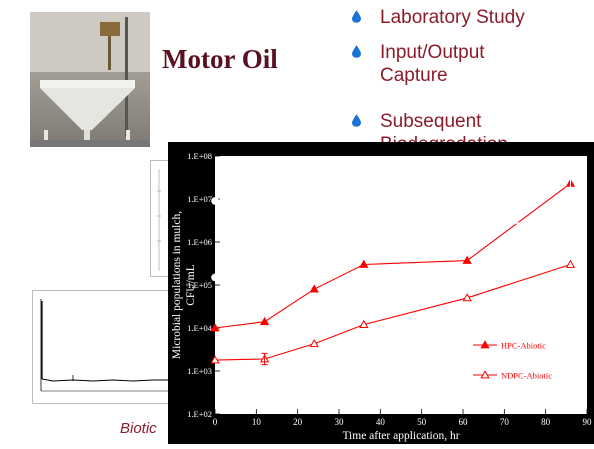 The height and width of the screenshot is (449, 594). Describe the element at coordinates (400, 436) in the screenshot. I see `x-axis-label: Time after application, hr` at that location.